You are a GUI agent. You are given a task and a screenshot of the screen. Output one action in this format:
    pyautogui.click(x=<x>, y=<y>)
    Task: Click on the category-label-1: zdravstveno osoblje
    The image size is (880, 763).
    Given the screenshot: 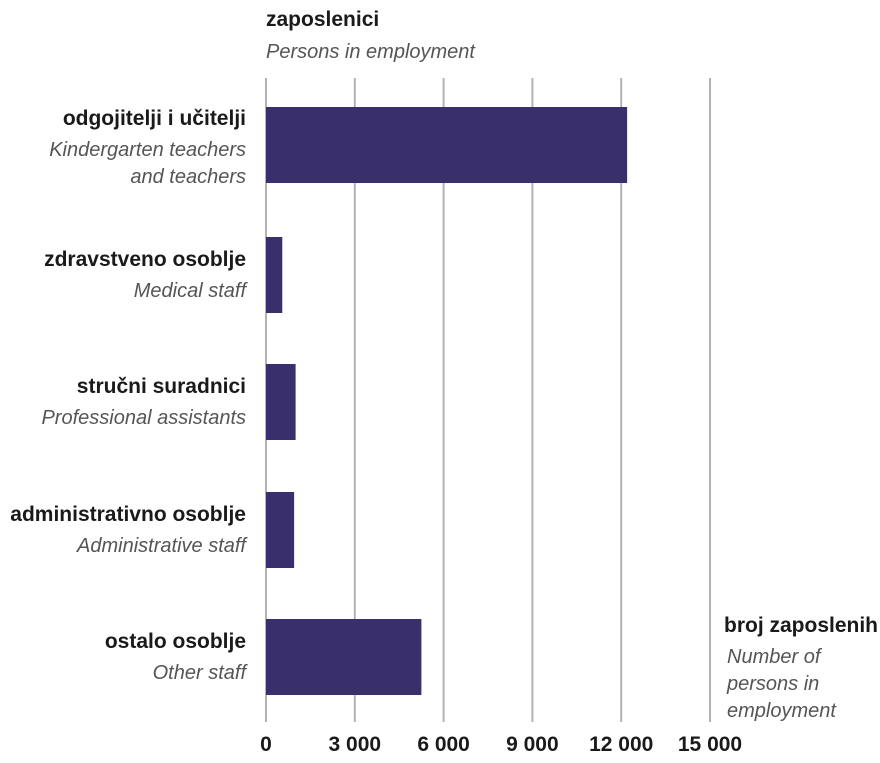 What is the action you would take?
    pyautogui.click(x=145, y=259)
    